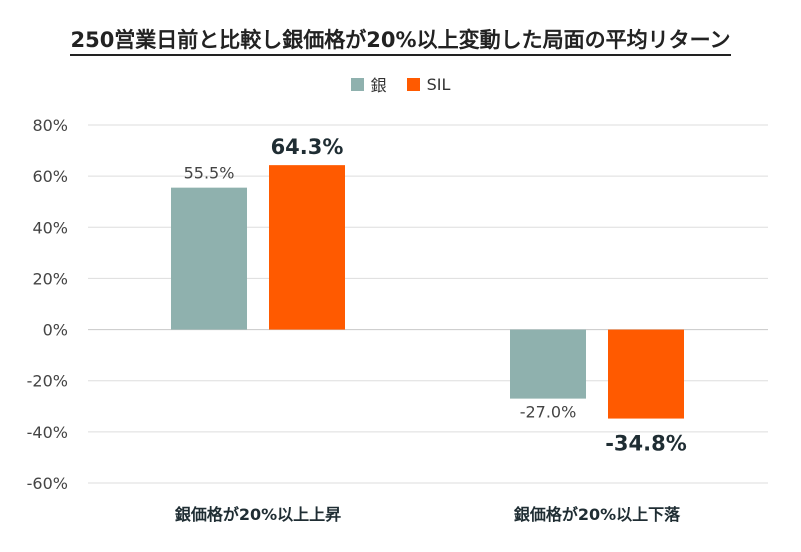 This screenshot has height=552, width=801. Describe the element at coordinates (50, 125) in the screenshot. I see `y-tick-label: 80%` at that location.